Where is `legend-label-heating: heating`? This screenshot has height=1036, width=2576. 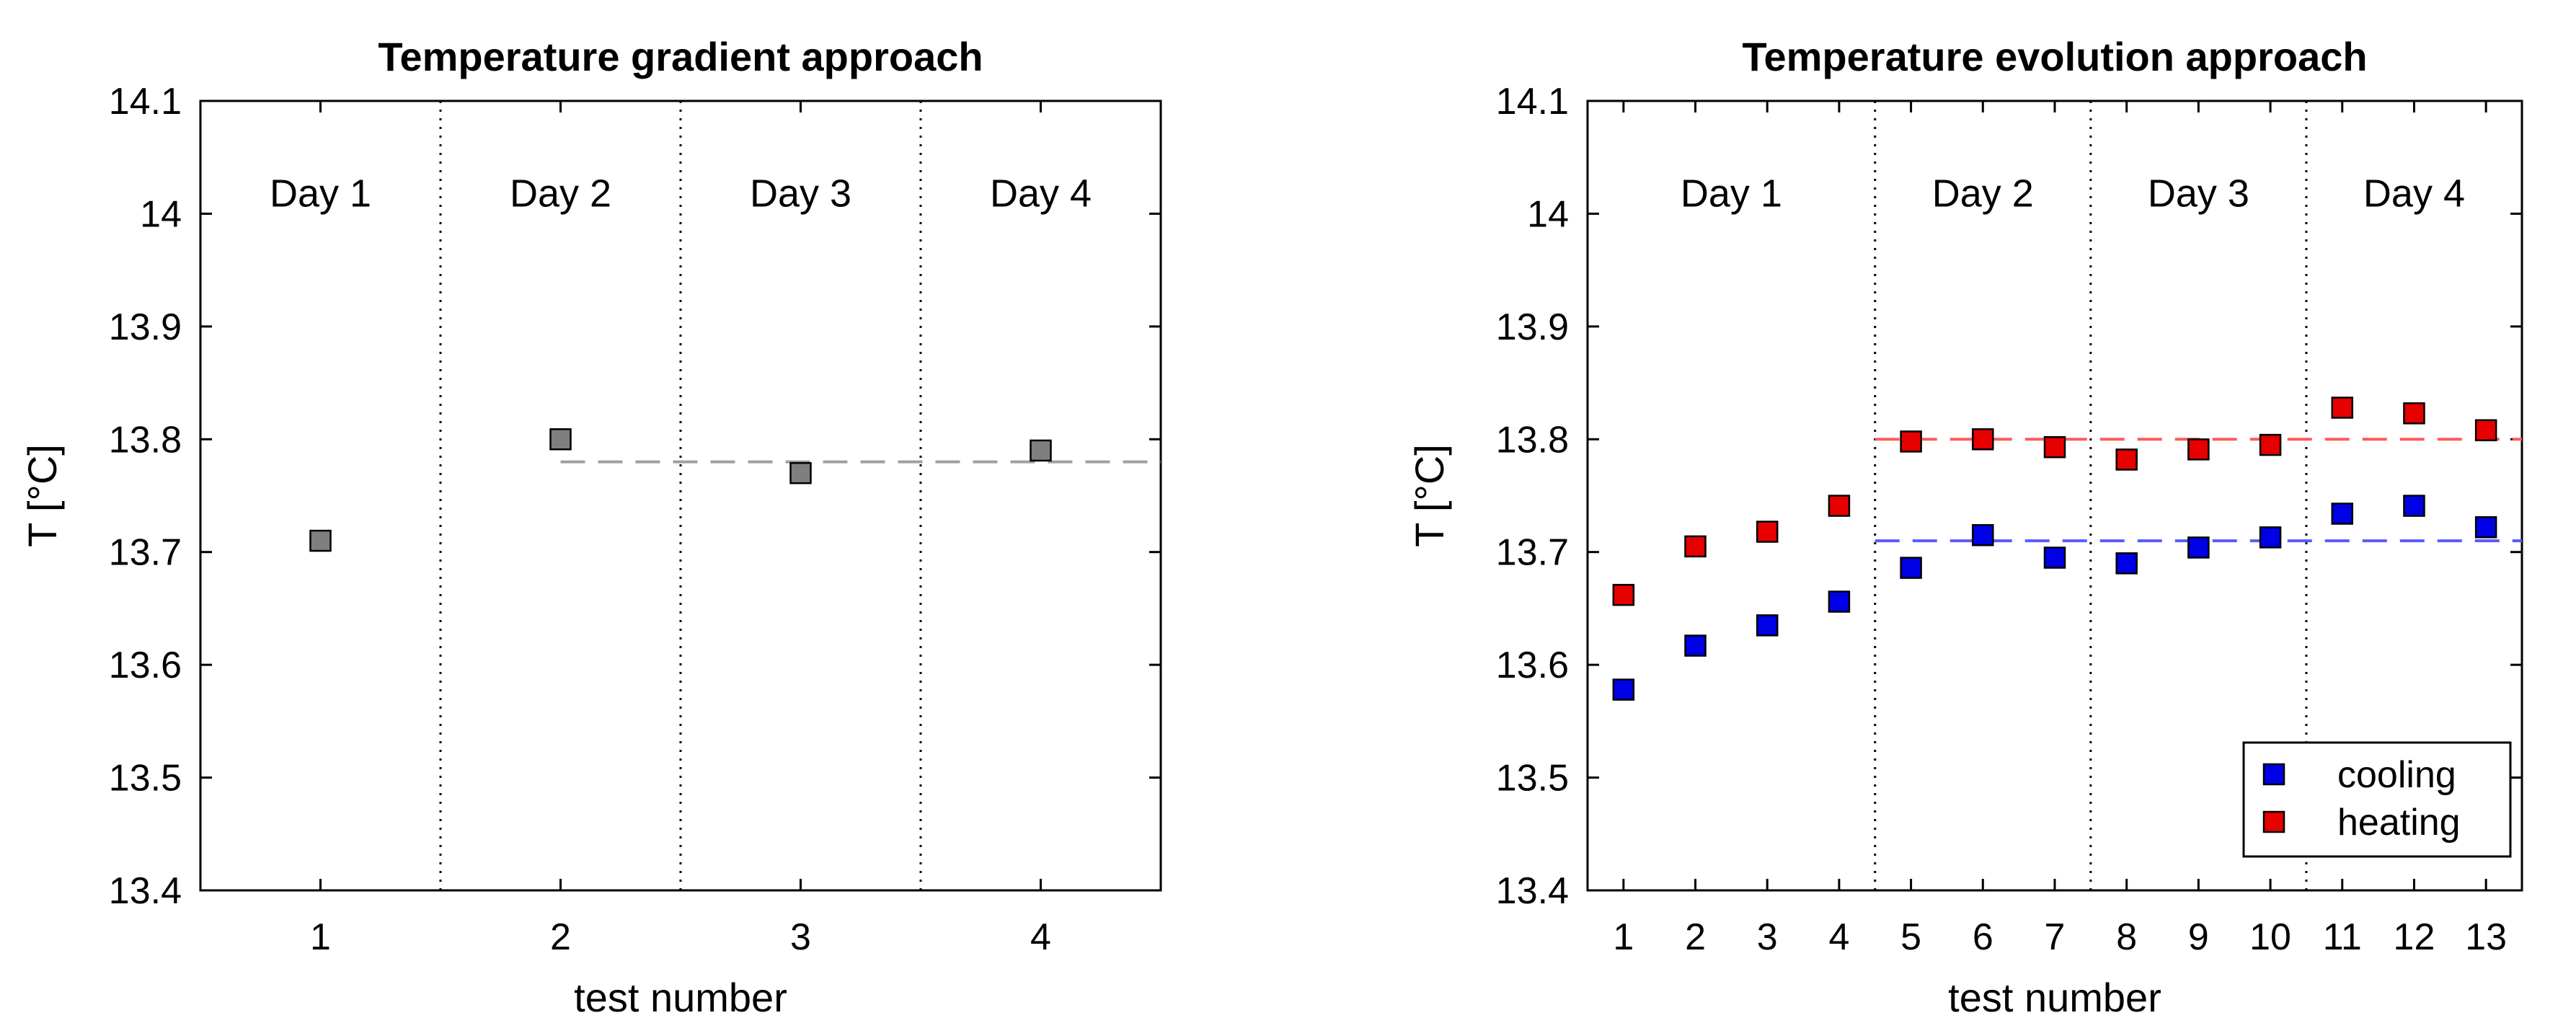 legend-label-heating: heating is located at coordinates (2399, 823).